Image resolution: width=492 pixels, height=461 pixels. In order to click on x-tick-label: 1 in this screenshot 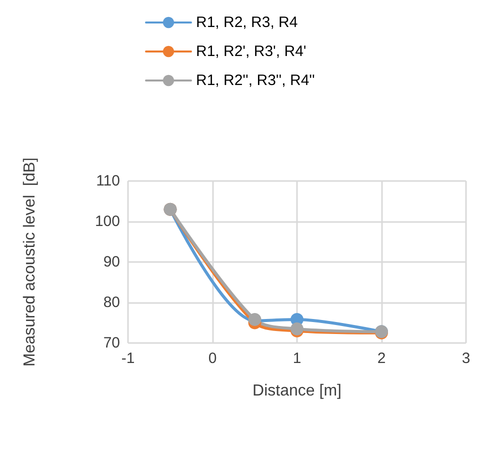, I will do `click(297, 358)`.